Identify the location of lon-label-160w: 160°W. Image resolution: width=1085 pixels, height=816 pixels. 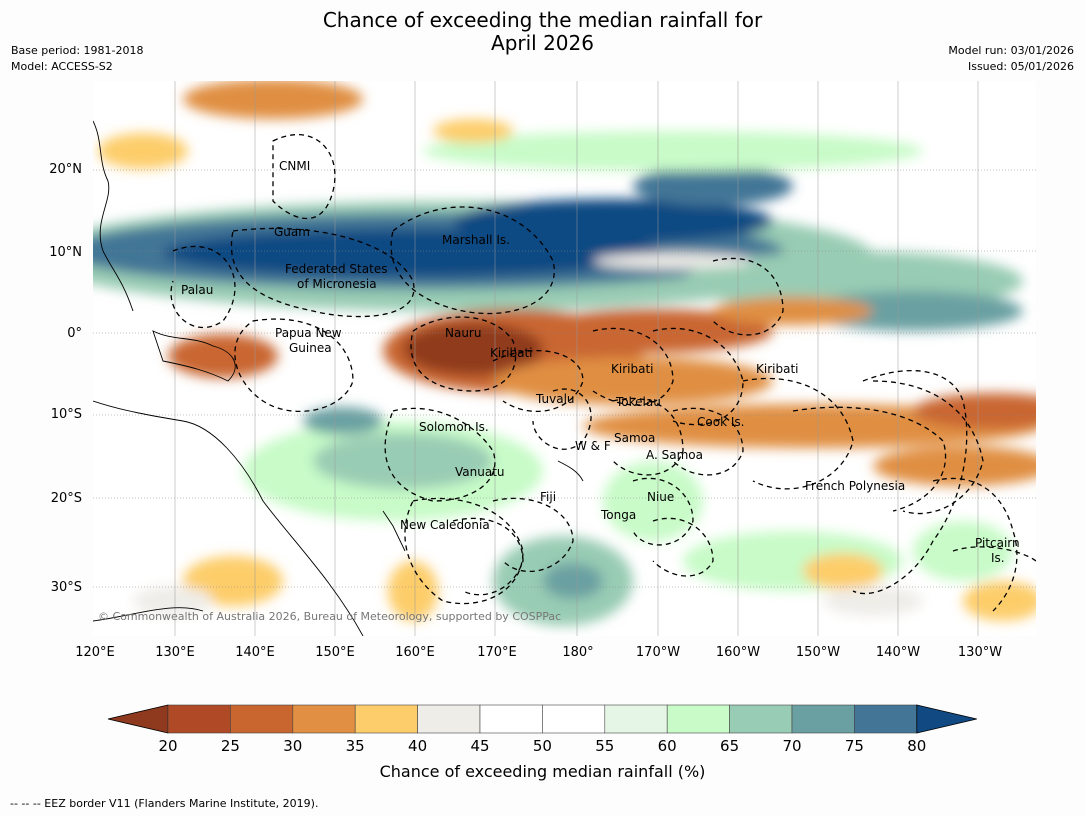
(738, 652).